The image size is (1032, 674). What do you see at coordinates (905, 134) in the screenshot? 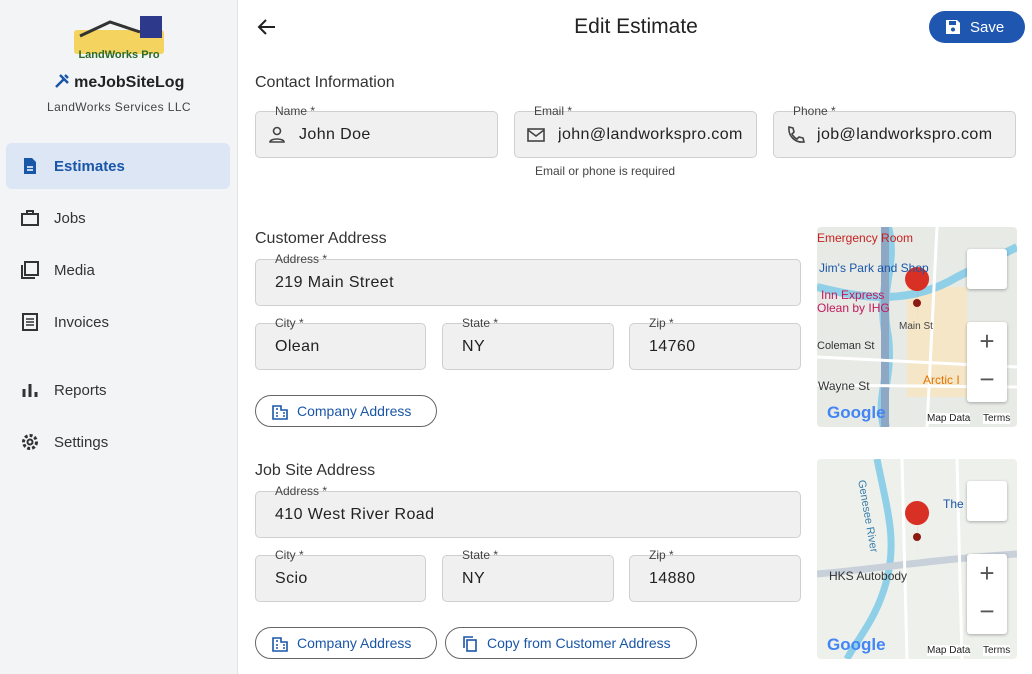
I see `field-value: job@landworkspro.com` at bounding box center [905, 134].